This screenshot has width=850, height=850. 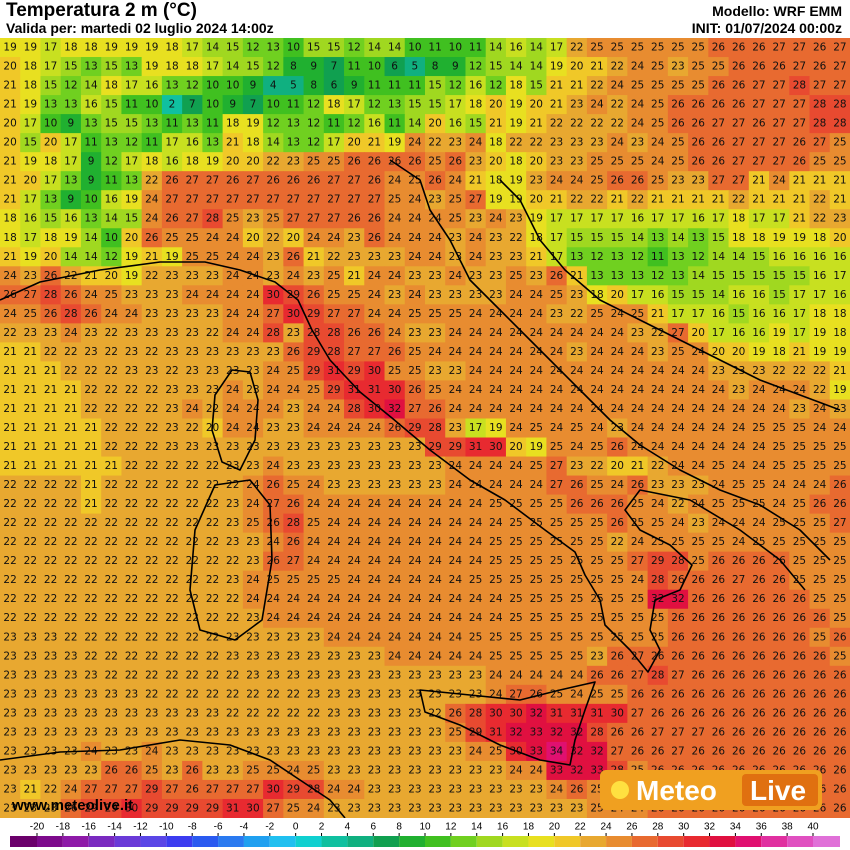 What do you see at coordinates (91, 257) in the screenshot?
I see `temperature-value: 14` at bounding box center [91, 257].